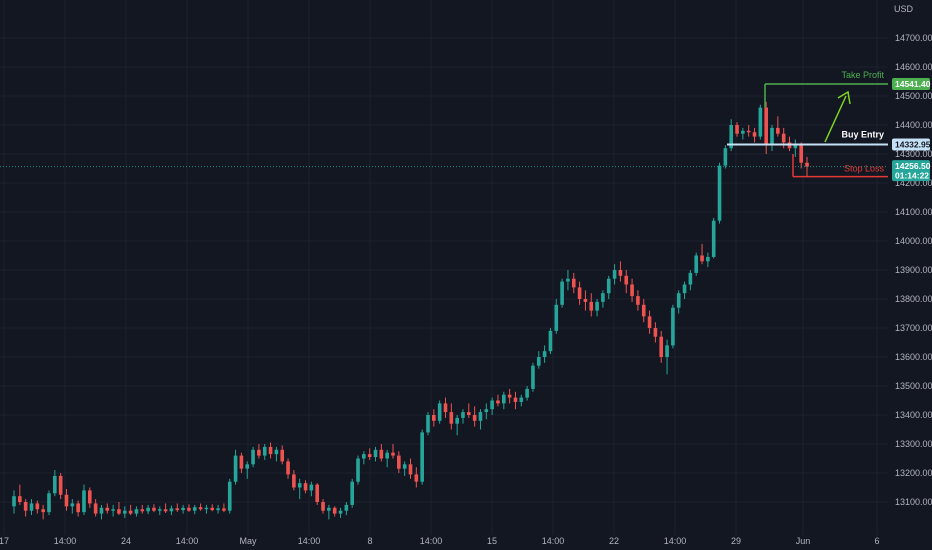 This screenshot has width=932, height=550. What do you see at coordinates (913, 125) in the screenshot?
I see `y-tick-label: 14400.00` at bounding box center [913, 125].